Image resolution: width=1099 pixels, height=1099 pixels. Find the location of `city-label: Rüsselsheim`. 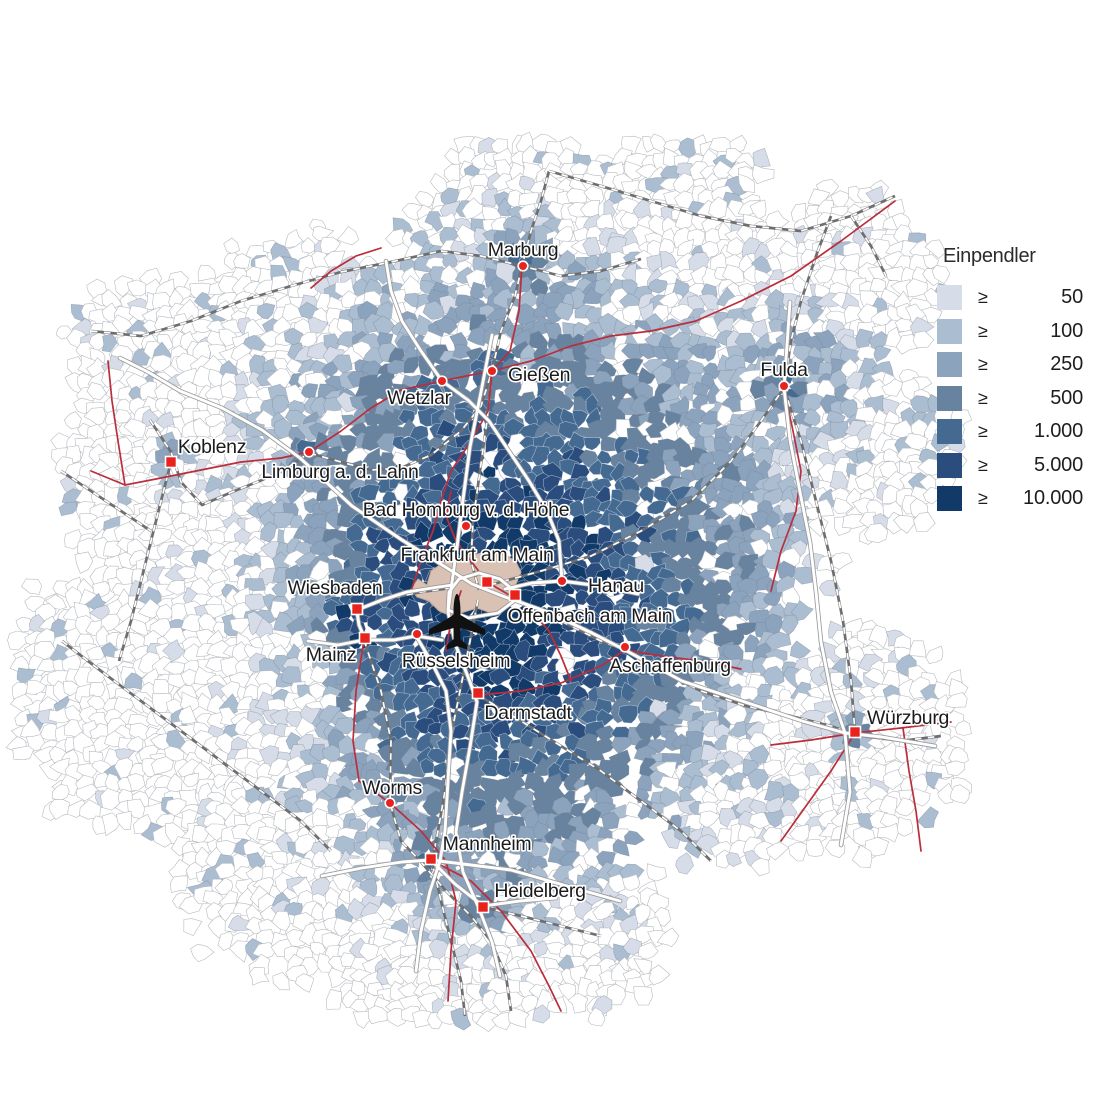

city-label: Rüsselsheim is located at coordinates (456, 661).